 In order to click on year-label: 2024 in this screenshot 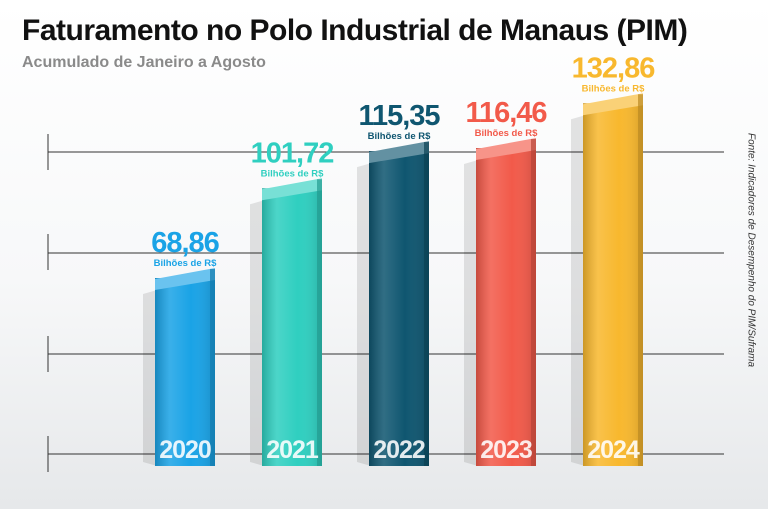, I will do `click(613, 450)`.